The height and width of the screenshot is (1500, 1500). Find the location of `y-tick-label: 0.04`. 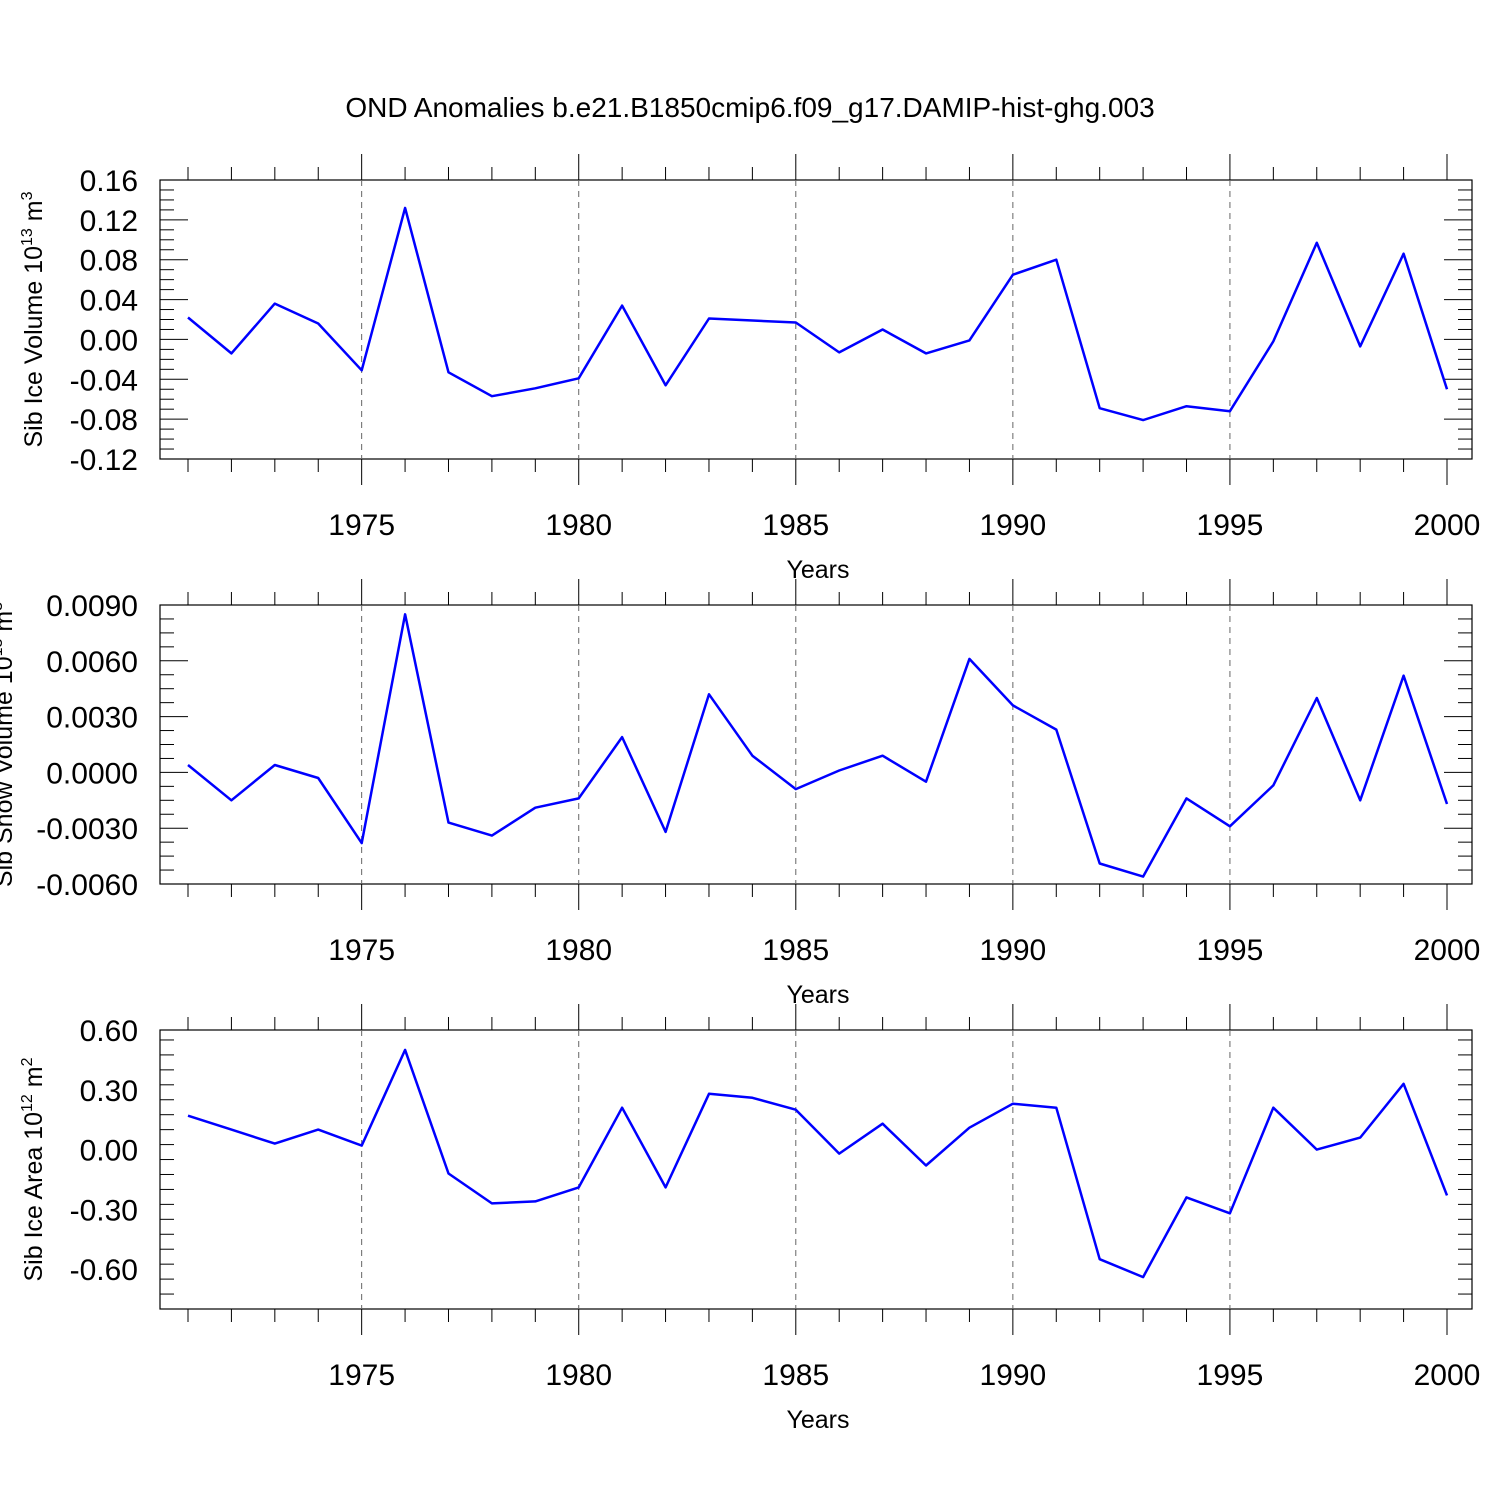

y-tick-label: 0.04 is located at coordinates (109, 301).